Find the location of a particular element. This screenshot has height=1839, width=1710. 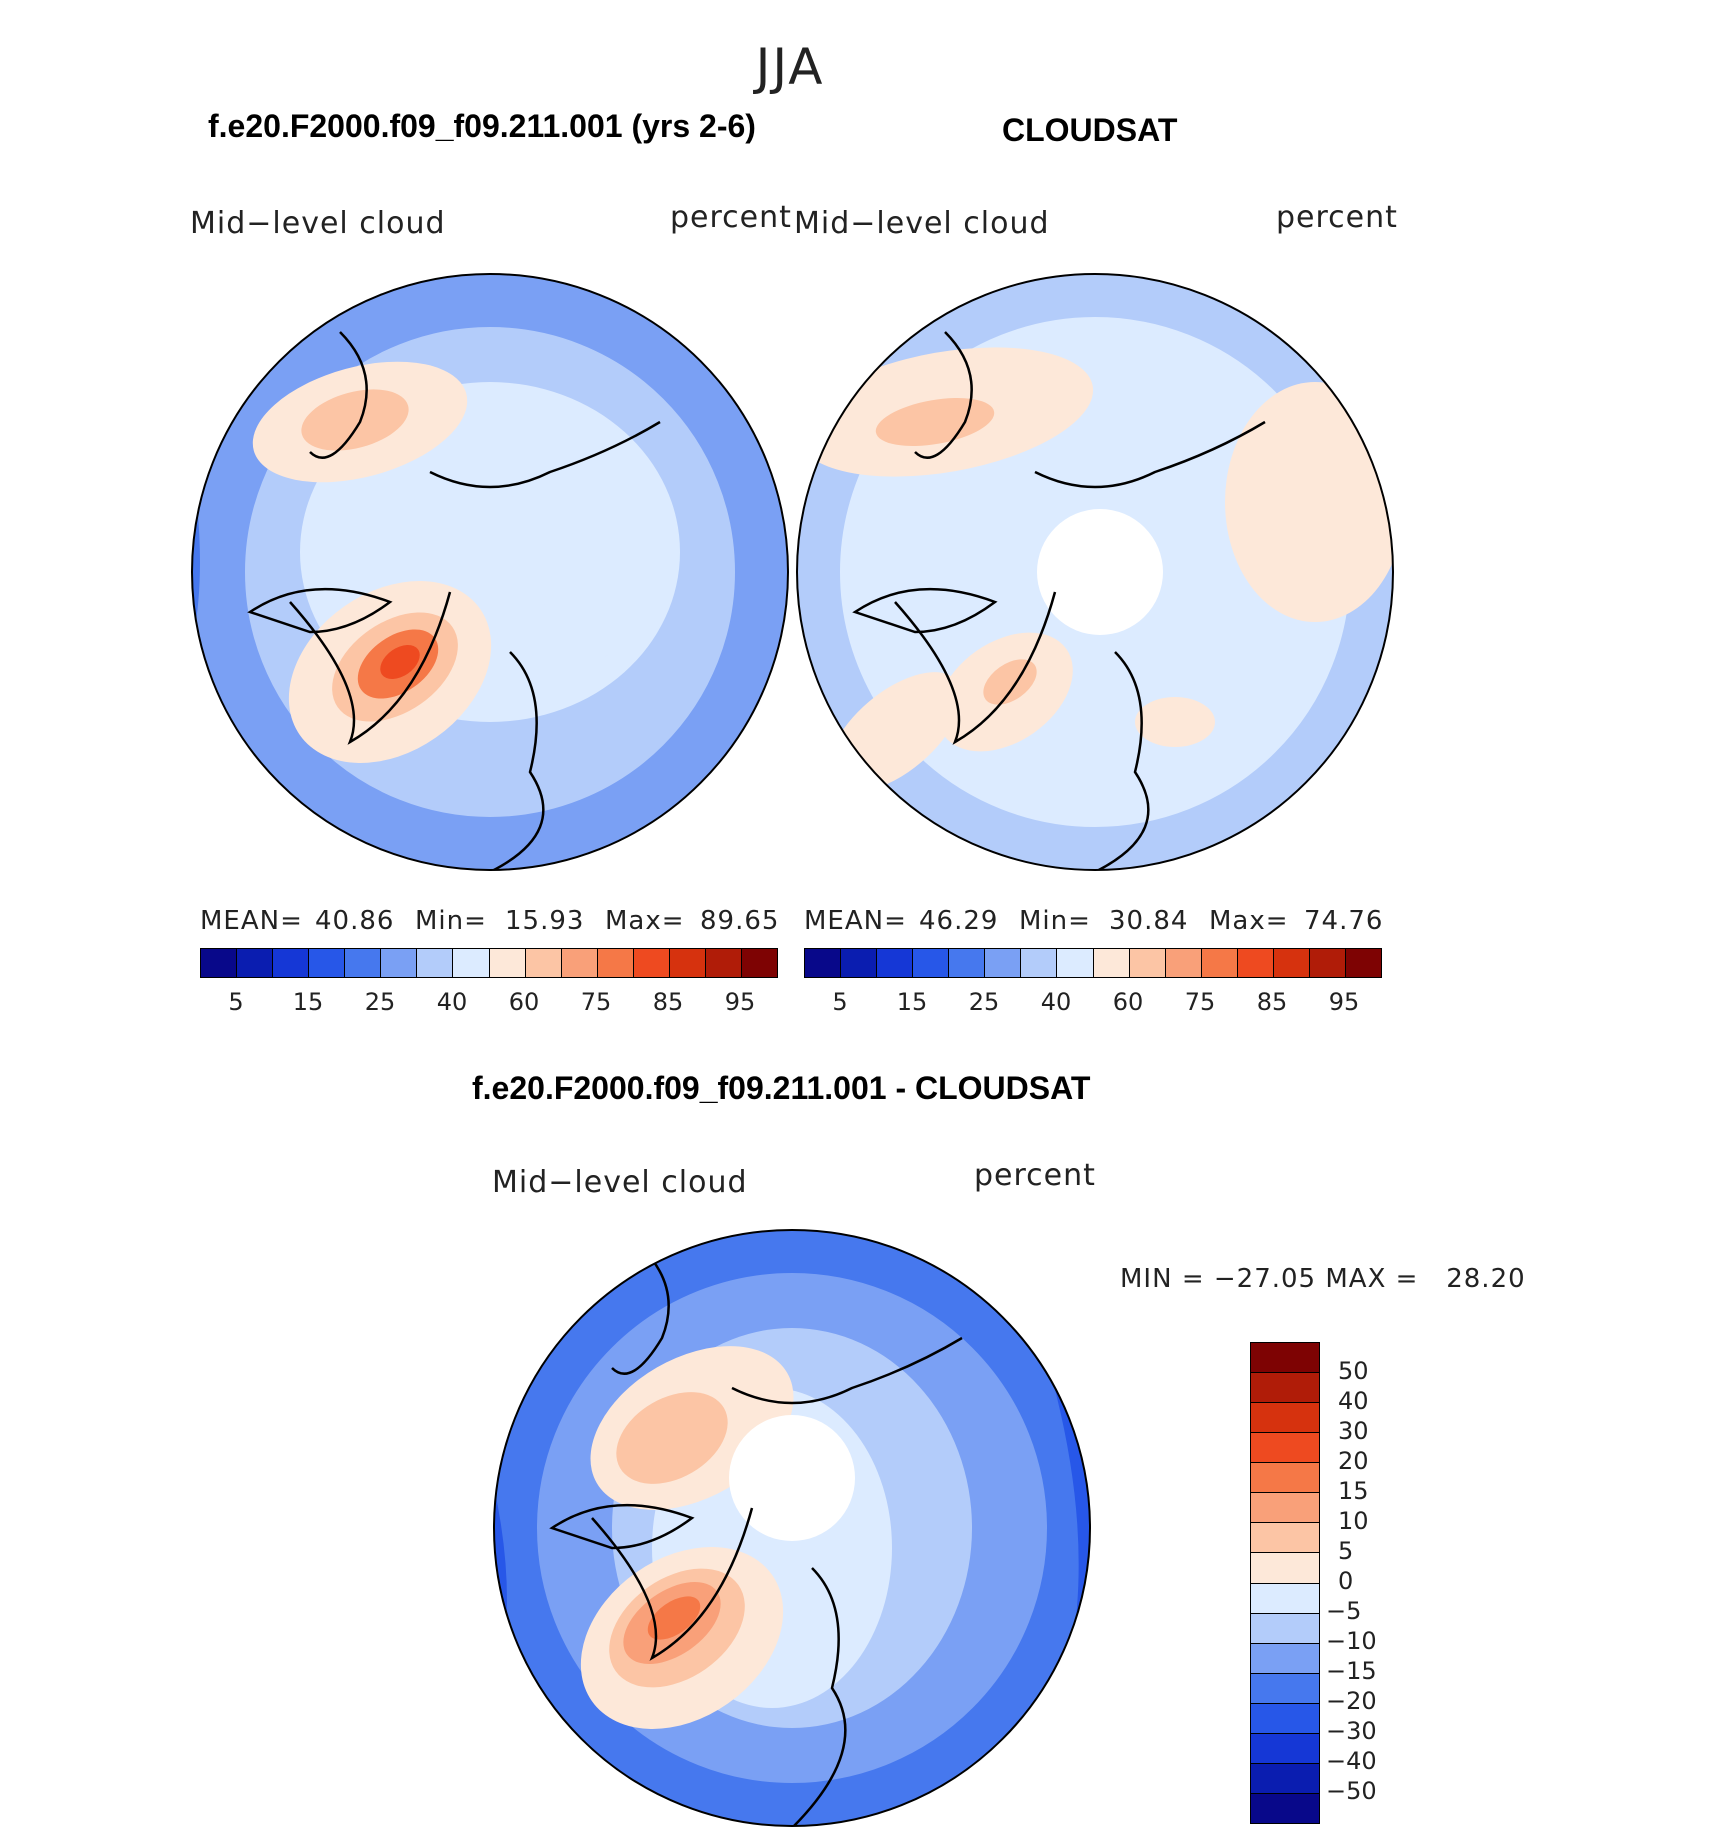

panel2-east-high is located at coordinates (1309, 502).